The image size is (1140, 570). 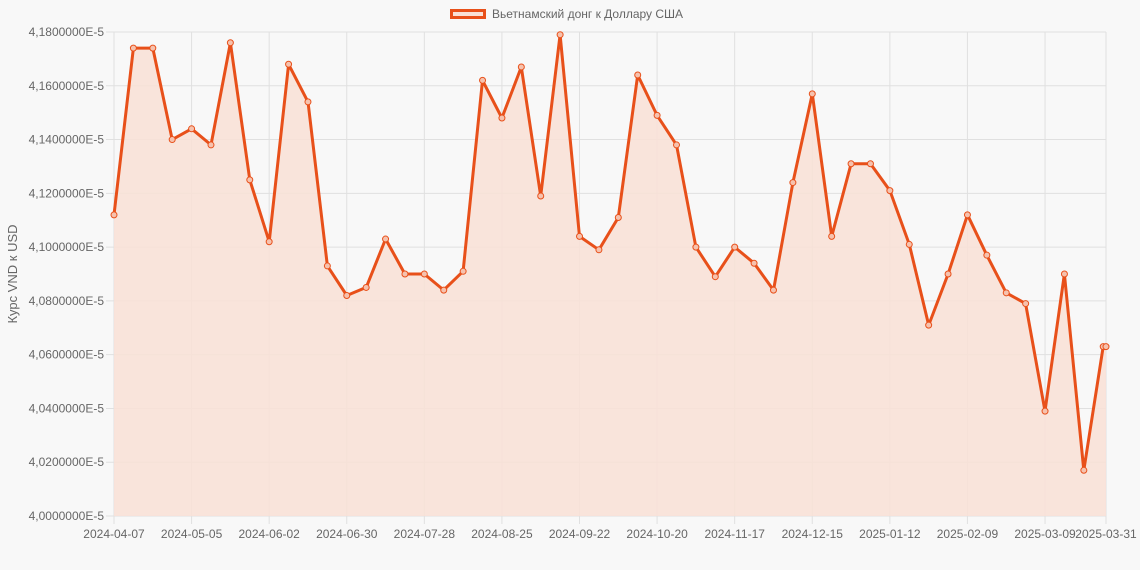 I want to click on x-tick-label: 2024-07-28, so click(x=425, y=534).